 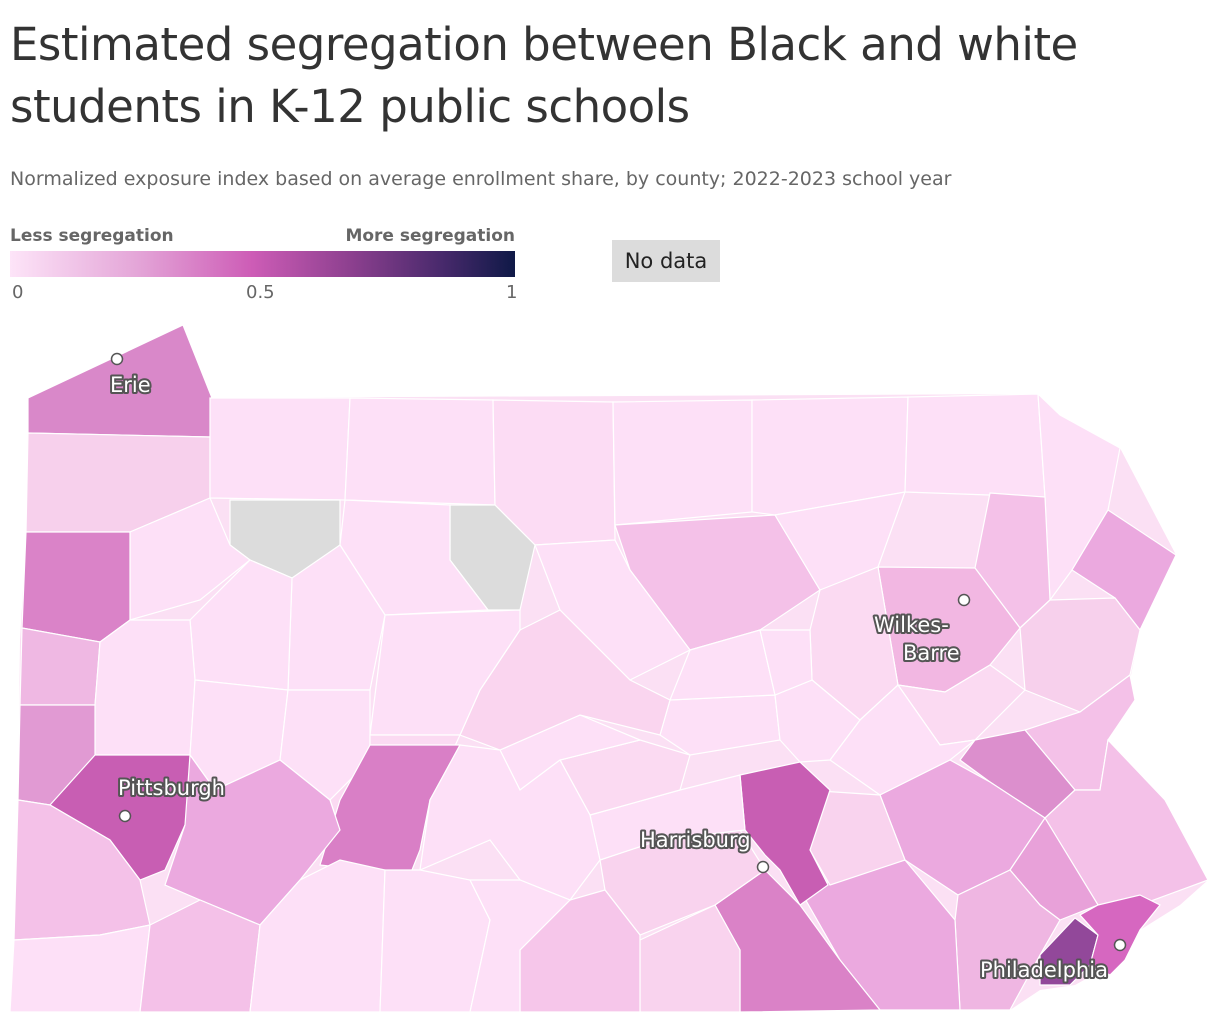 I want to click on wilkes-barre-label-line2: Barre, so click(x=931, y=653).